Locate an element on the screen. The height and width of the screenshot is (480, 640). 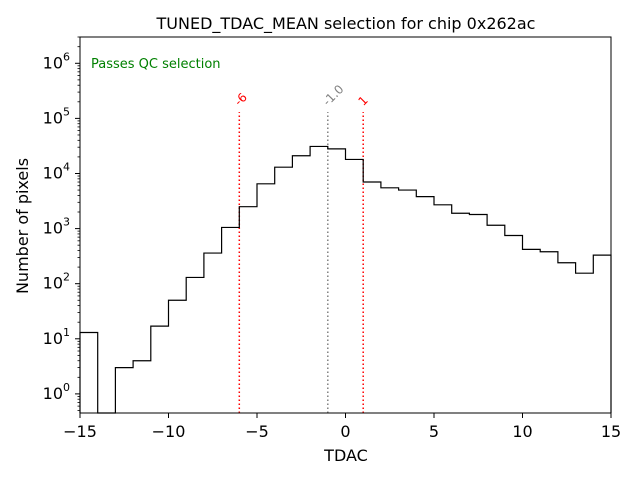
x-axis-ticks: −15 −10 −5 0 5 10 15 is located at coordinates (342, 427).